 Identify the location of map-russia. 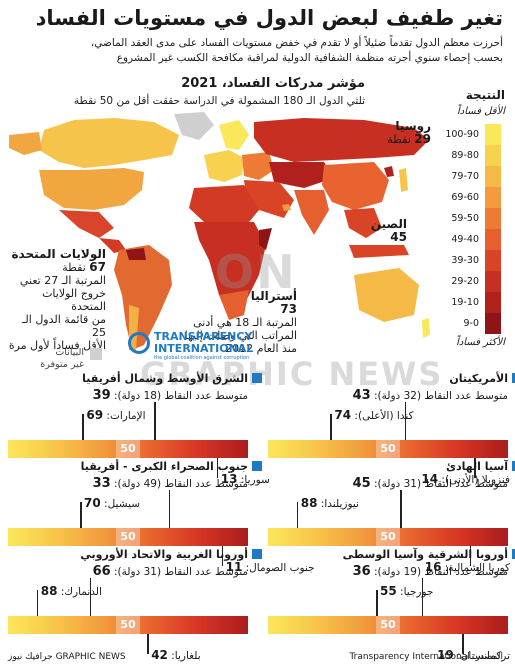
(341, 140).